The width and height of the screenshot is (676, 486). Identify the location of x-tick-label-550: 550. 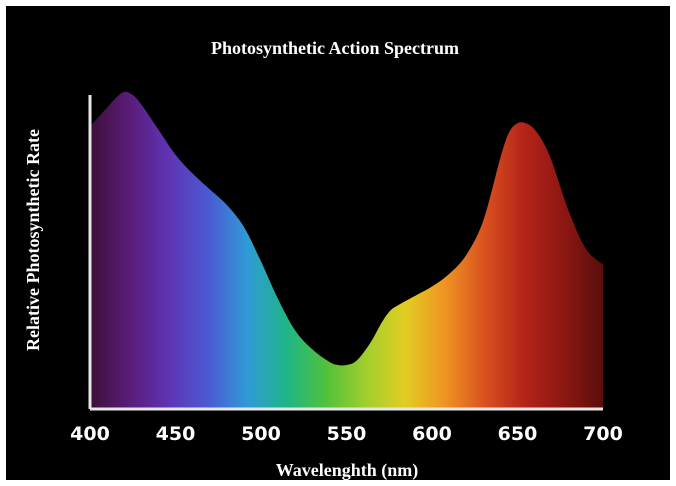
(347, 434).